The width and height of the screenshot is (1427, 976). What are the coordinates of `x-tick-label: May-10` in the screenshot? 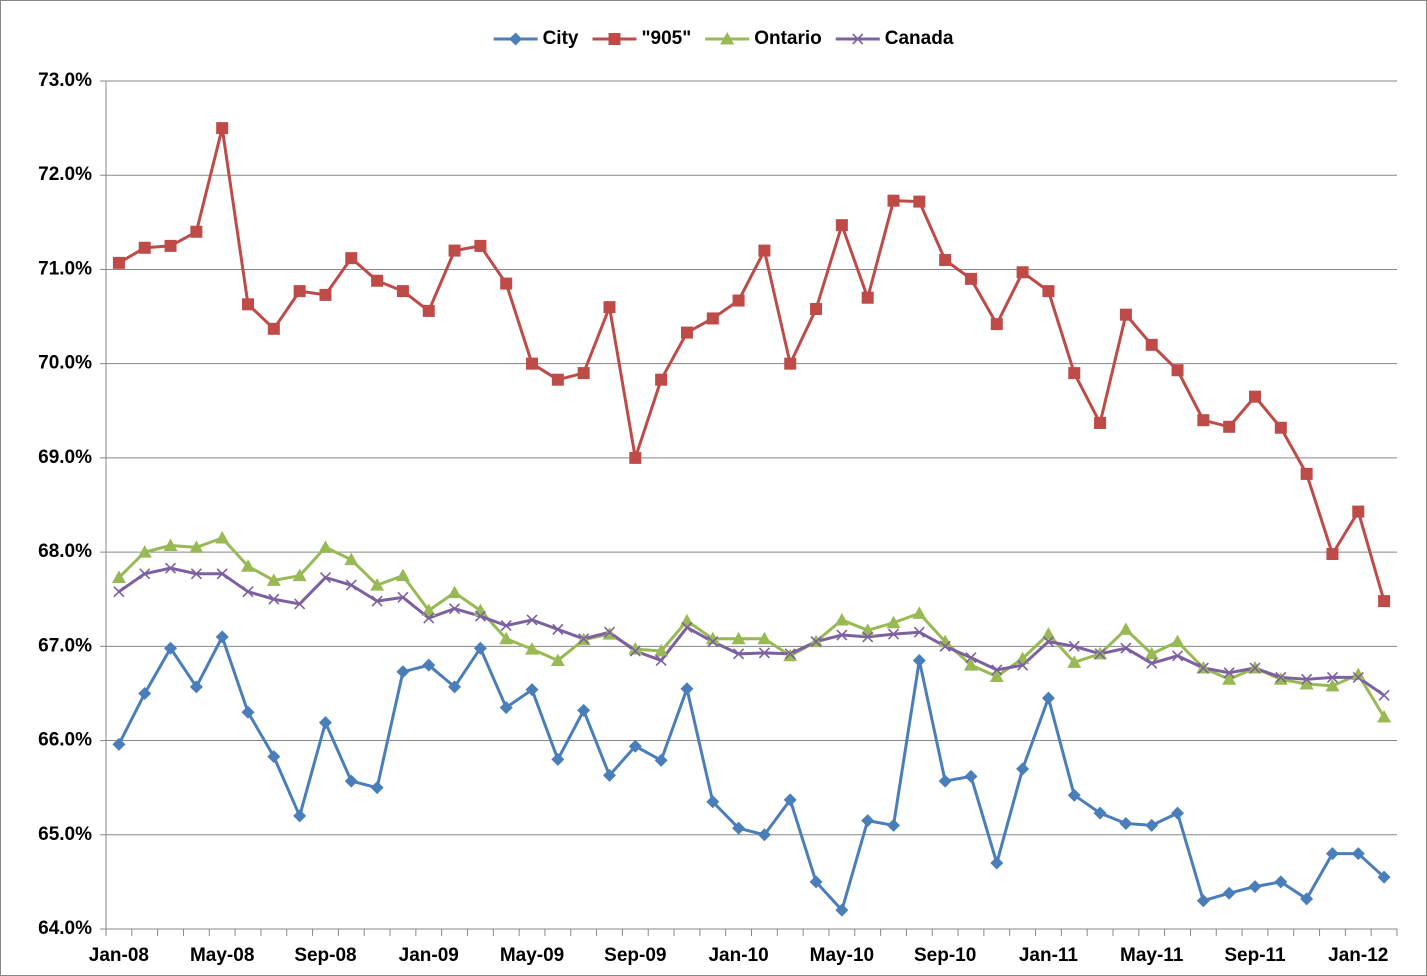 It's located at (842, 955).